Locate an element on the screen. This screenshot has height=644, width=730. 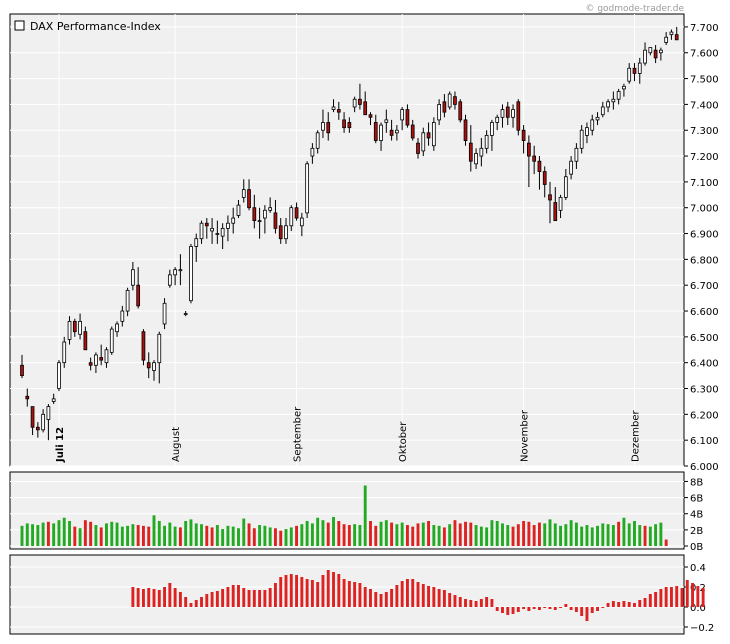
y-tick-label: 0.0 is located at coordinates (698, 608).